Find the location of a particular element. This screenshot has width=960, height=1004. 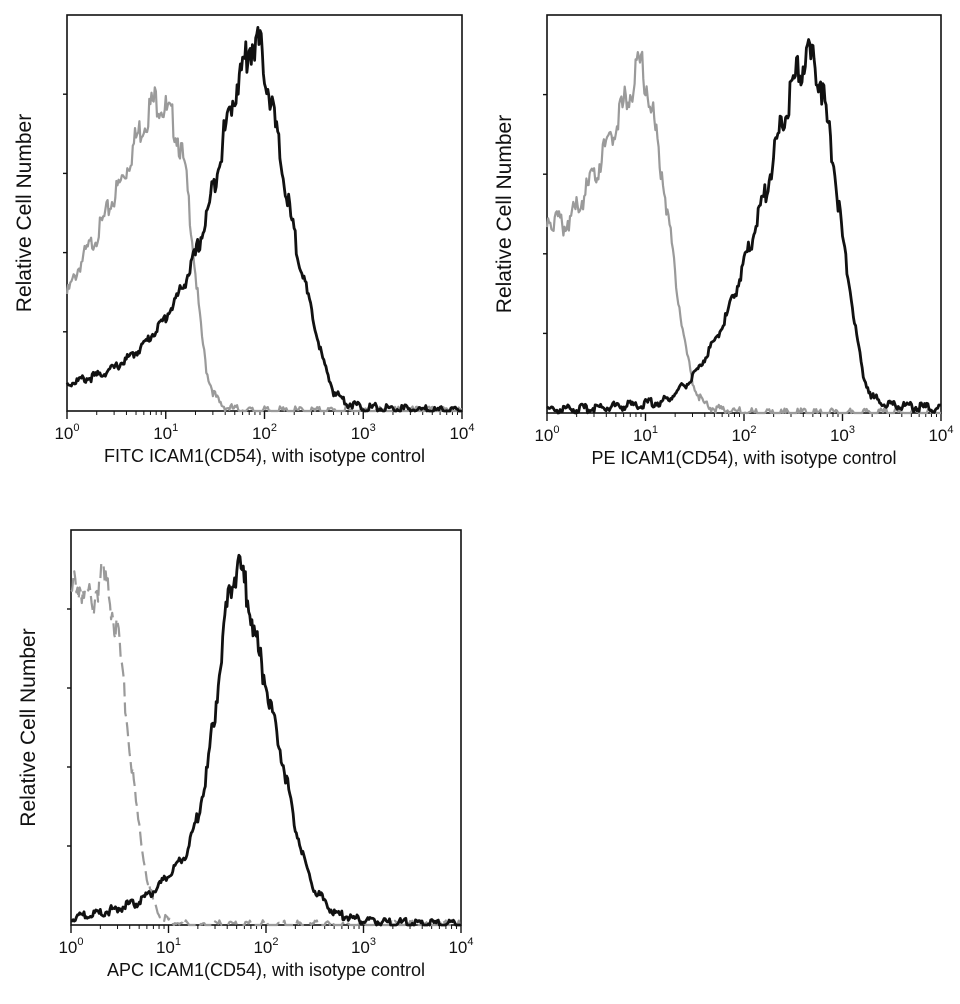

pe-x-tick-label: 10³ is located at coordinates (842, 434).